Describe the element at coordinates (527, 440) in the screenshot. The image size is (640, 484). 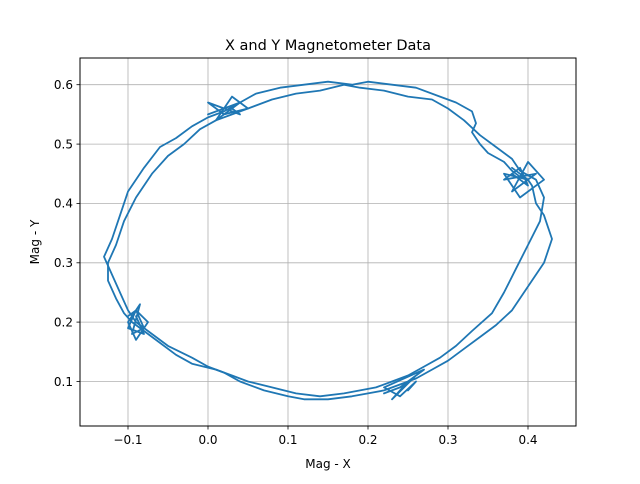
I see `x-tick-label: 0.4` at that location.